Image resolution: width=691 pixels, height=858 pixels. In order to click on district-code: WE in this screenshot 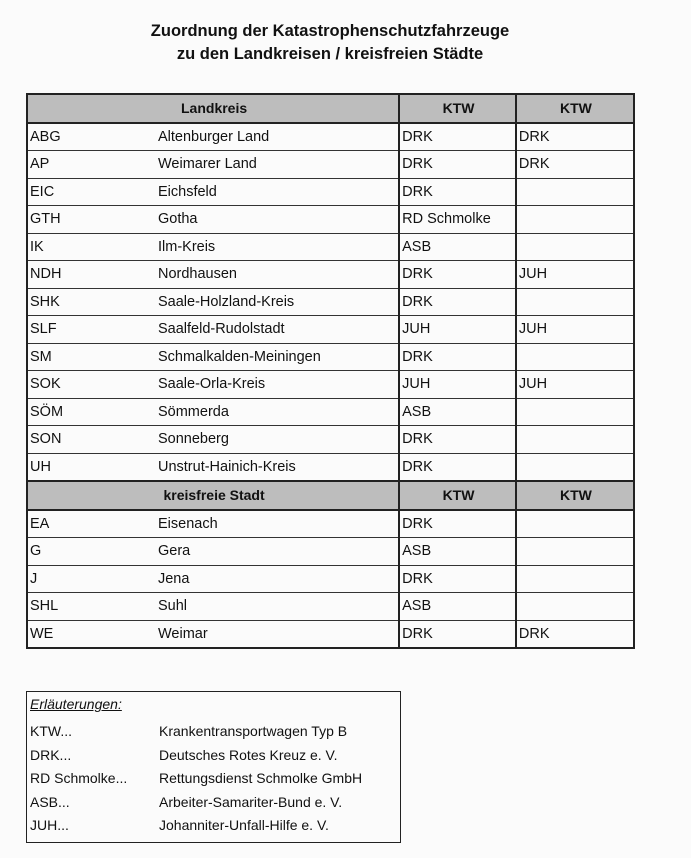, I will do `click(91, 634)`.